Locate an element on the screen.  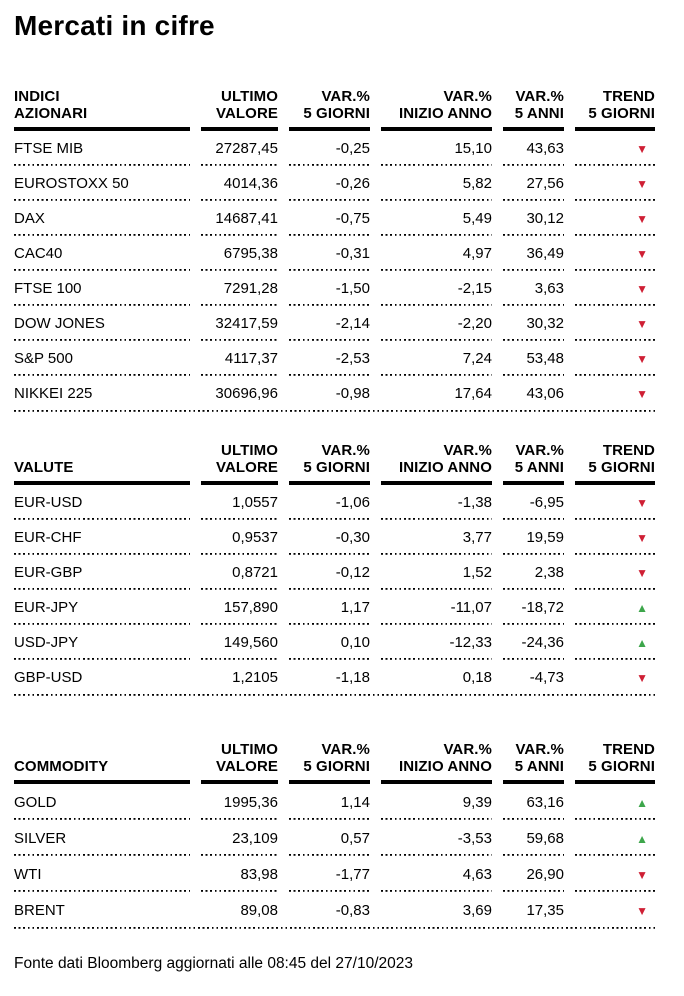
instrument-name: FTSE 100 is located at coordinates (102, 288).